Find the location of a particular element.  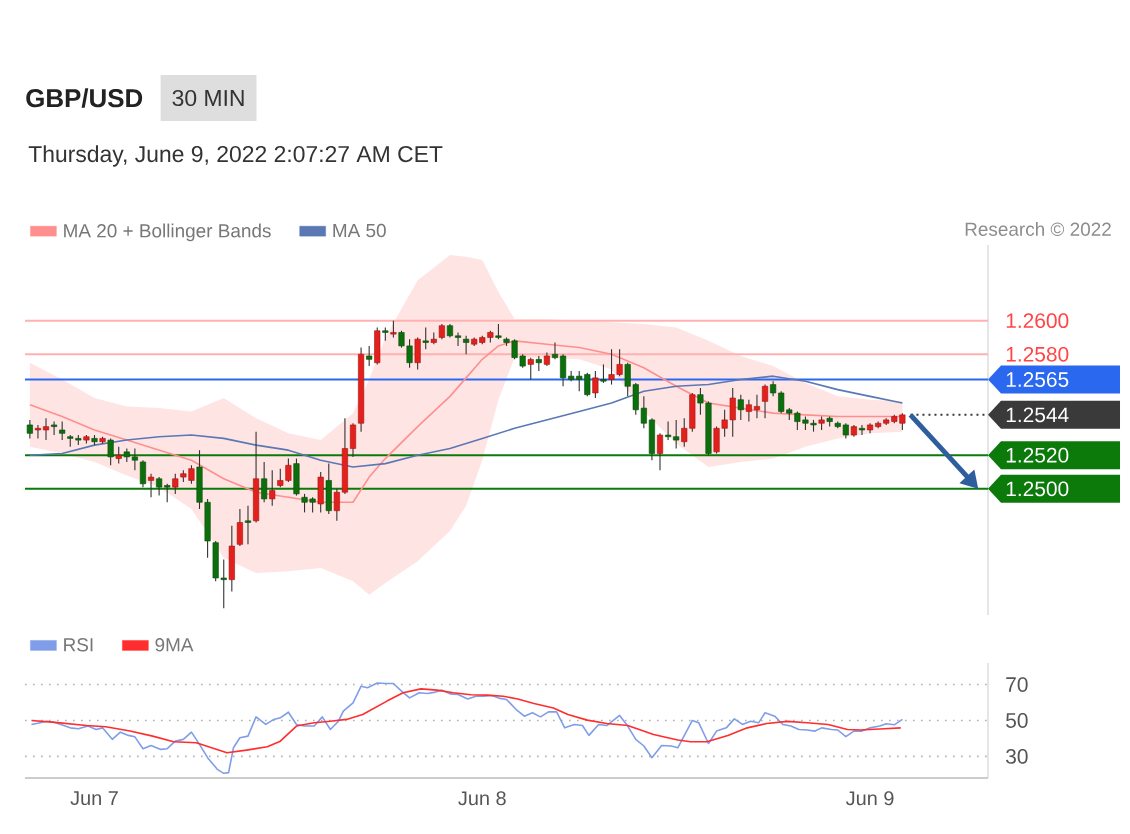

line-series is located at coordinates (466, 721).